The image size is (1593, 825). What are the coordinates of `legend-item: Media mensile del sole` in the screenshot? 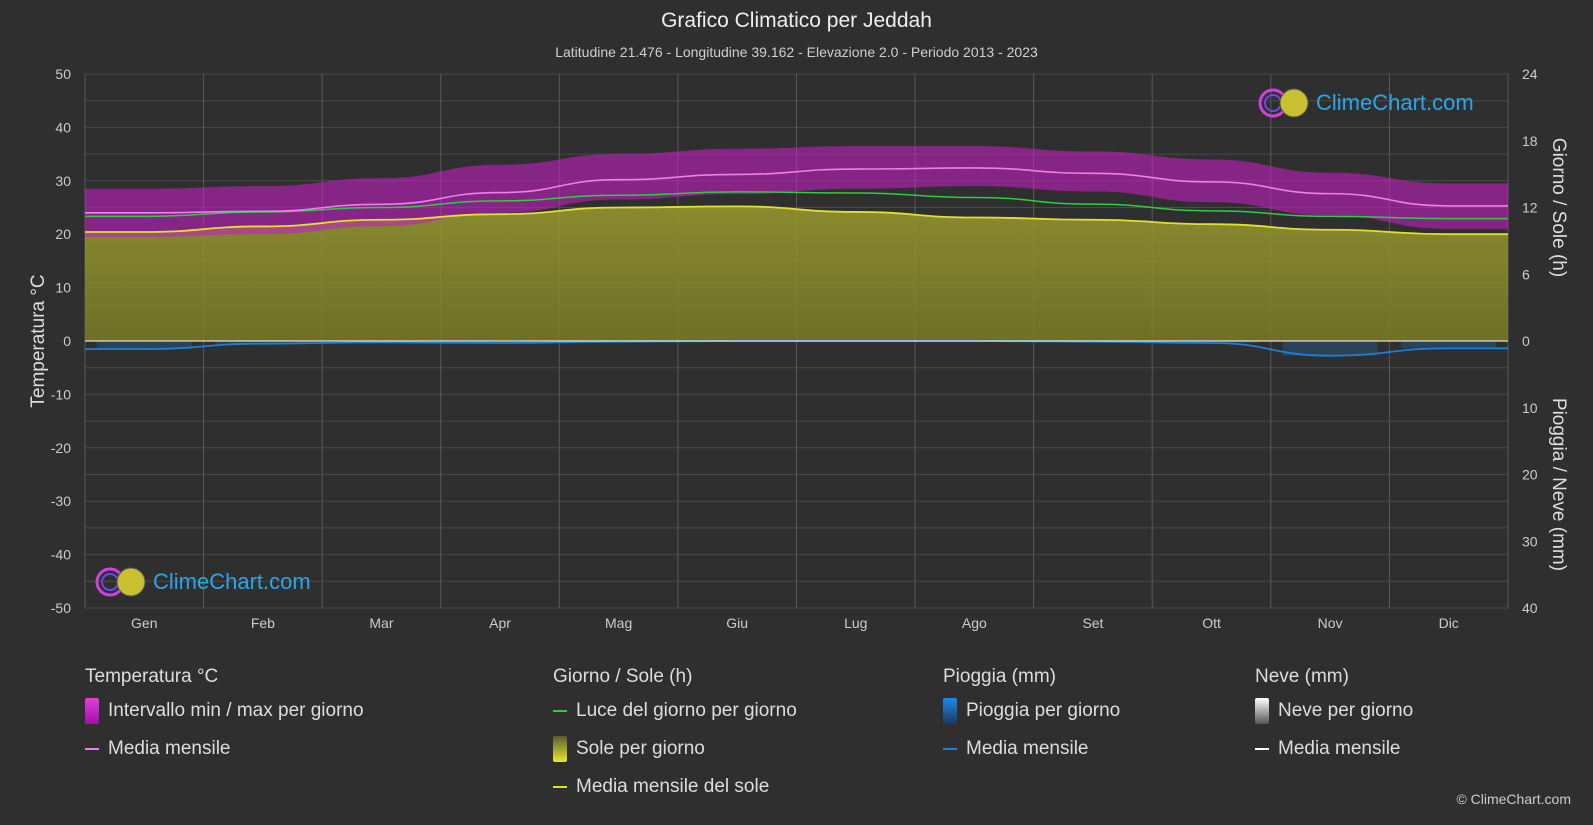 It's located at (675, 787).